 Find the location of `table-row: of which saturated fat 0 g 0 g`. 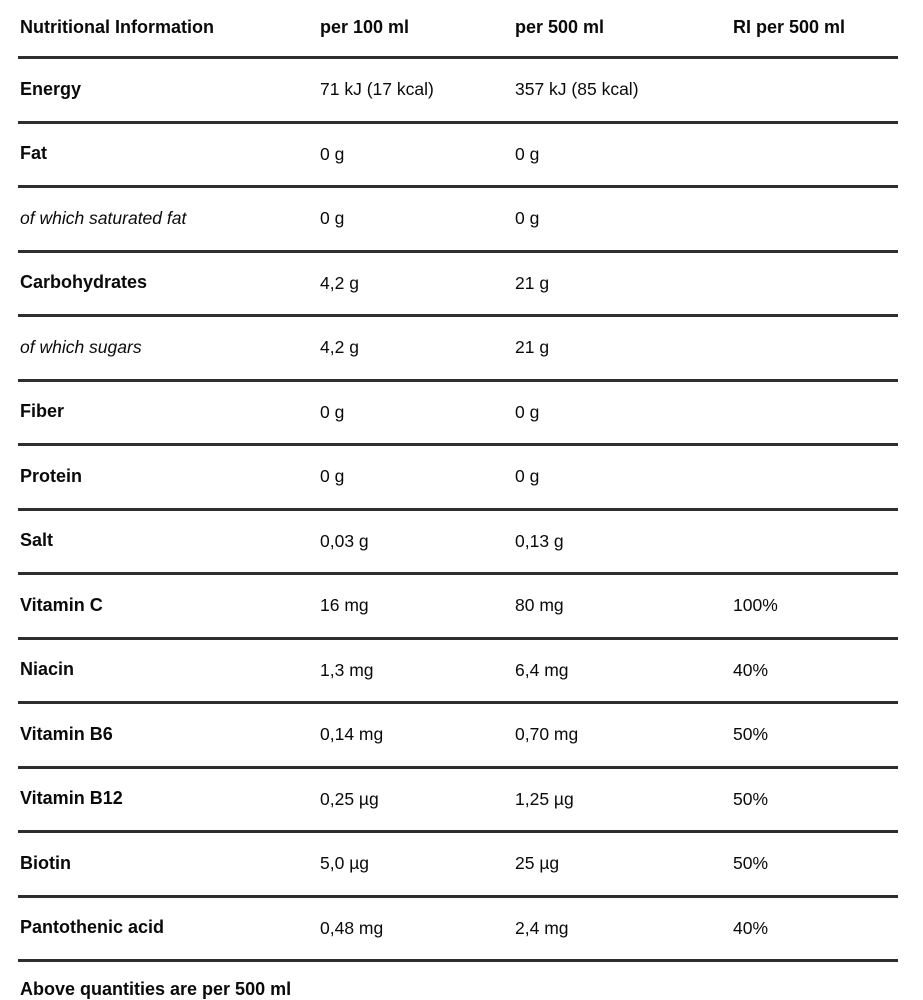

table-row: of which saturated fat 0 g 0 g is located at coordinates (458, 220).